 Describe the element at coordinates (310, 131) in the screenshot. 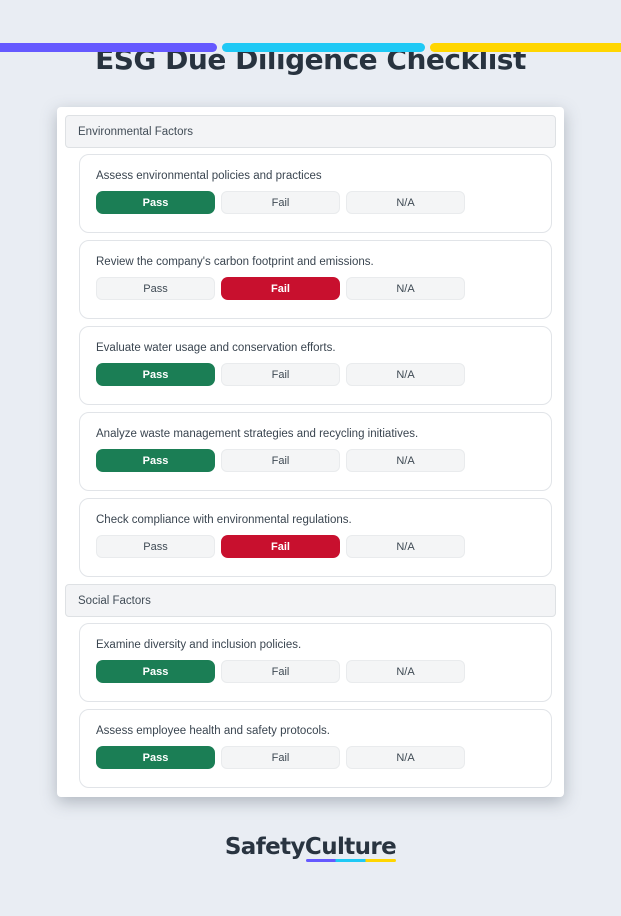

I see `section-header-environmental: Environmental Factors` at that location.